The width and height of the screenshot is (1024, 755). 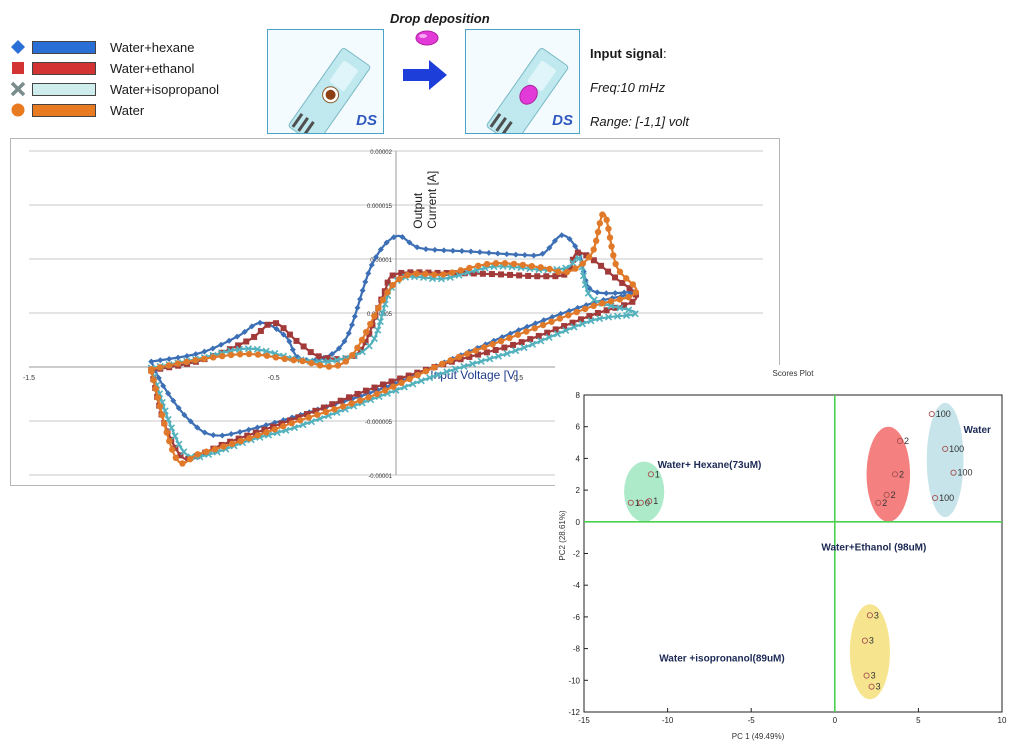 What do you see at coordinates (577, 649) in the screenshot?
I see `y-tick-label: -8` at bounding box center [577, 649].